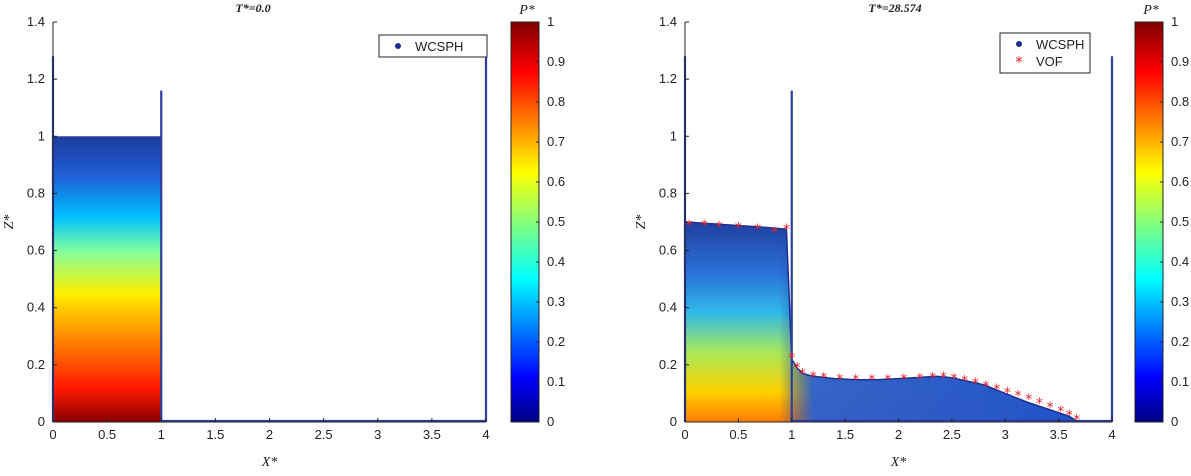 This screenshot has height=476, width=1191. What do you see at coordinates (550, 421) in the screenshot?
I see `colorbar-tick-label: 0` at bounding box center [550, 421].